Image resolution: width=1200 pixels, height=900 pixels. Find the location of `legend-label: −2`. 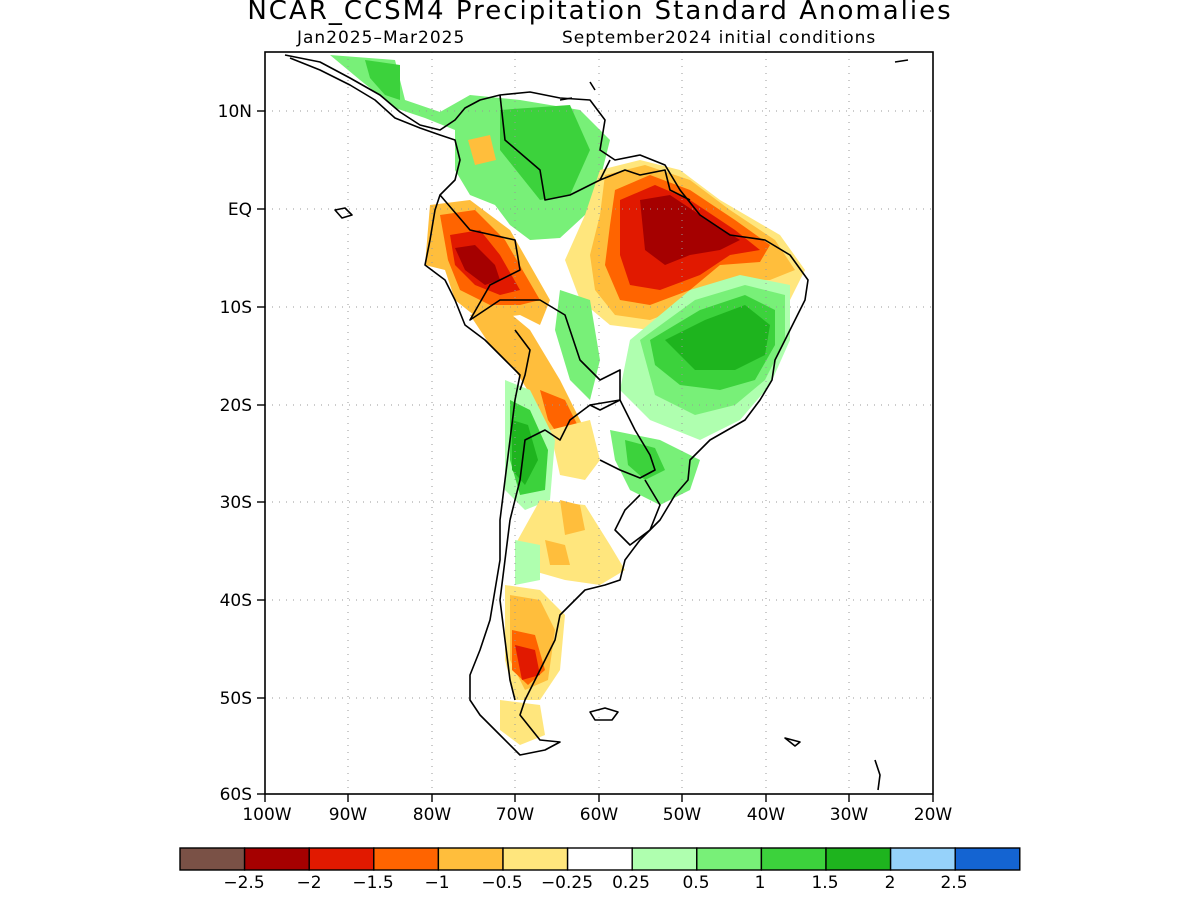

legend-label: −2 is located at coordinates (308, 883).